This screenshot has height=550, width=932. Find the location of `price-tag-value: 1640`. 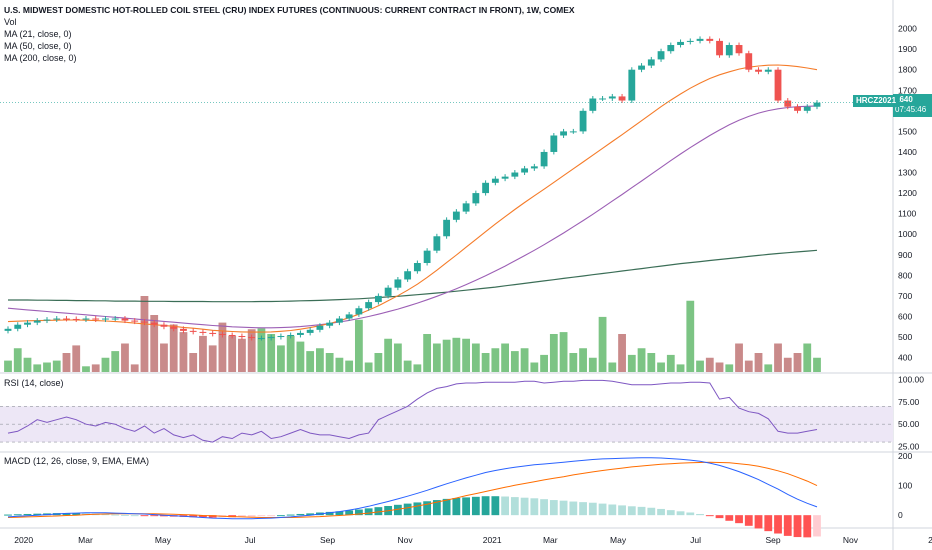

price-tag-value: 1640 is located at coordinates (904, 99).